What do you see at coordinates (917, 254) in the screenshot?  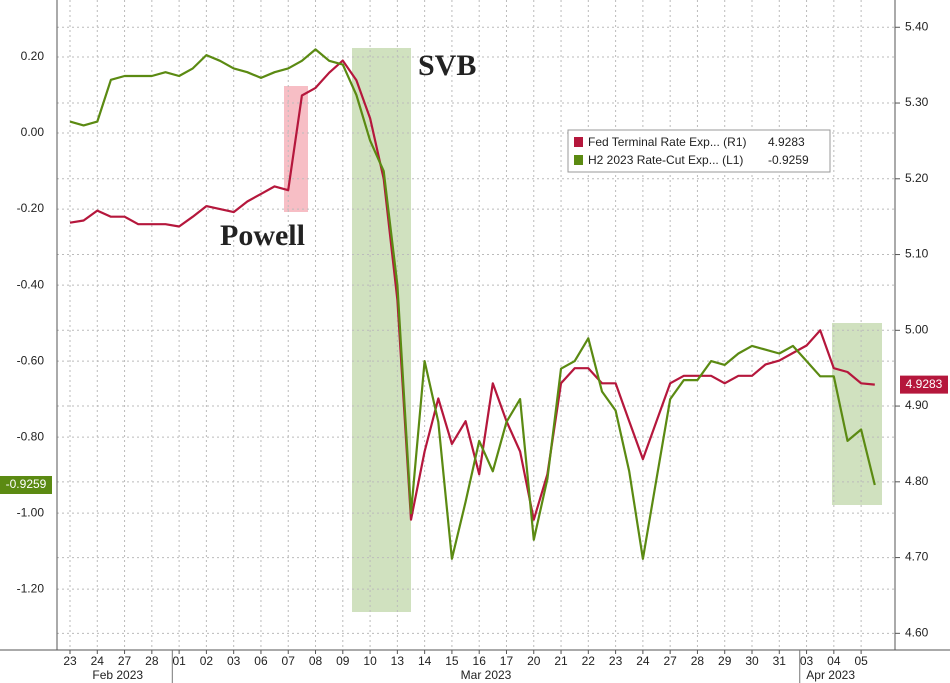 I see `y2-tick-label: 5.10` at bounding box center [917, 254].